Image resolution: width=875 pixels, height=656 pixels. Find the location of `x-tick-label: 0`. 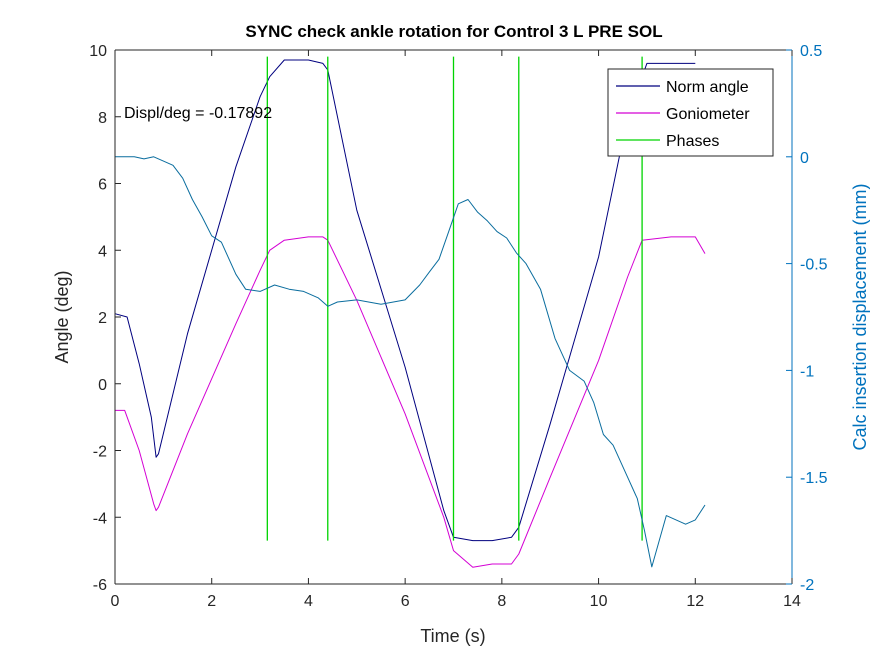

x-tick-label: 0 is located at coordinates (115, 601).